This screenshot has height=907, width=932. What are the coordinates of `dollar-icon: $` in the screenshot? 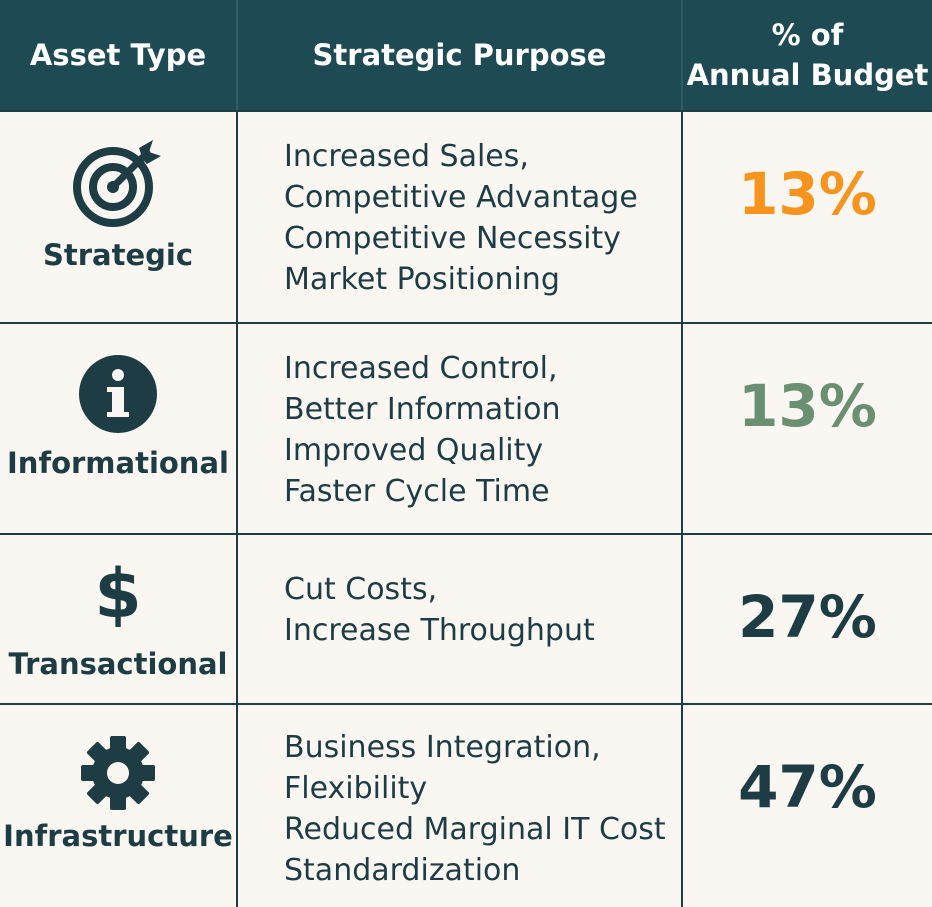 It's located at (118, 594).